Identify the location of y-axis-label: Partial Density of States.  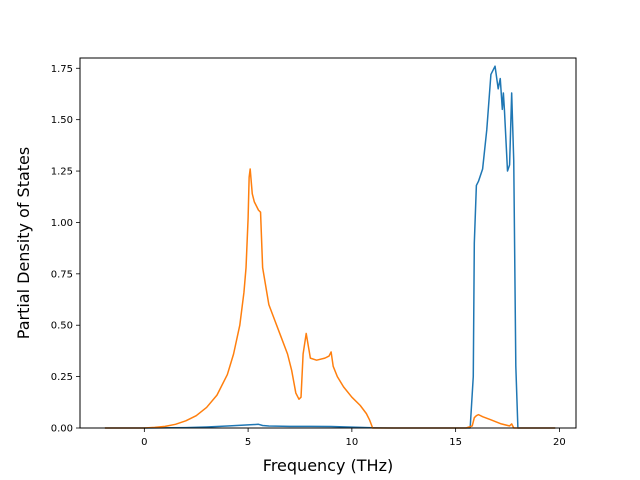
(23, 243).